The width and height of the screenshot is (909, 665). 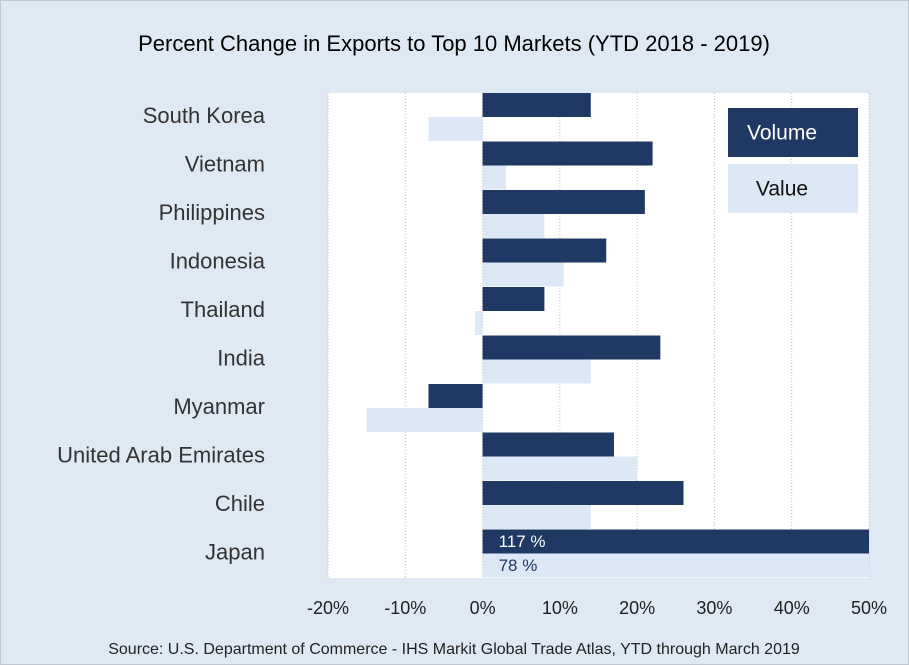 I want to click on data-label: 117 %, so click(x=522, y=541).